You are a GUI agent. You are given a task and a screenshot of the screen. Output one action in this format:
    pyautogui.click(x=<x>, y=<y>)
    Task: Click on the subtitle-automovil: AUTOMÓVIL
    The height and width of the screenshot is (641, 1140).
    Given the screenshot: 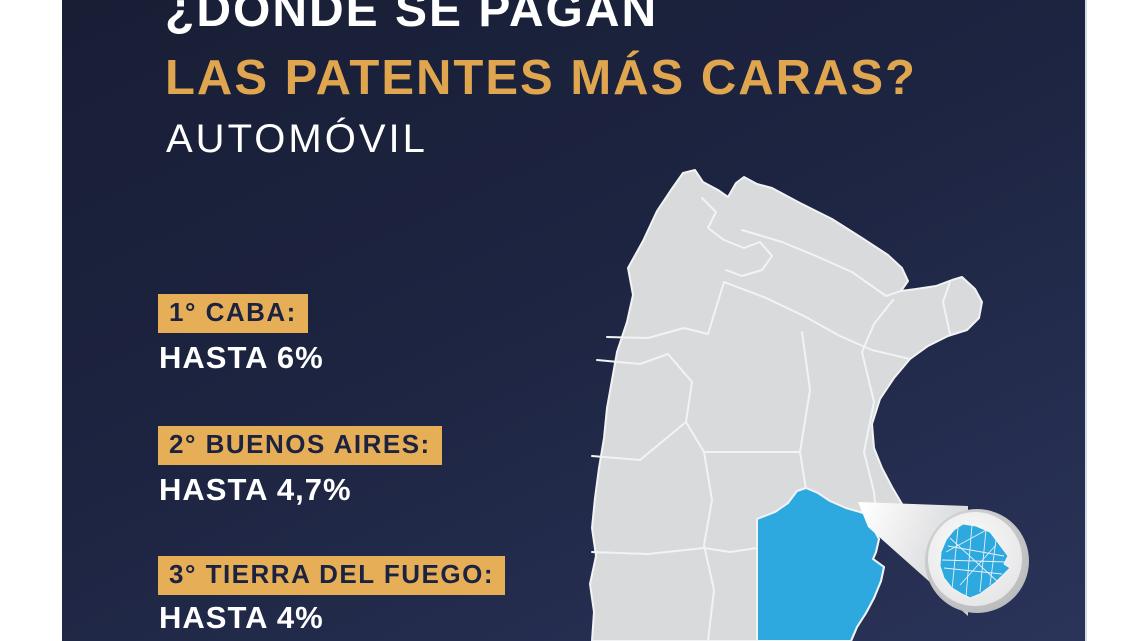 What is the action you would take?
    pyautogui.click(x=297, y=139)
    